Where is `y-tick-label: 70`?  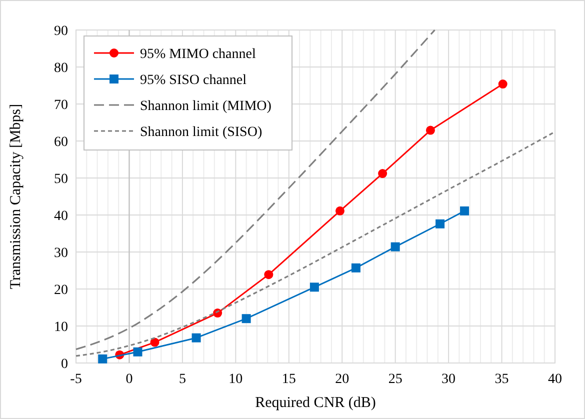
y-tick-label: 70 is located at coordinates (61, 105).